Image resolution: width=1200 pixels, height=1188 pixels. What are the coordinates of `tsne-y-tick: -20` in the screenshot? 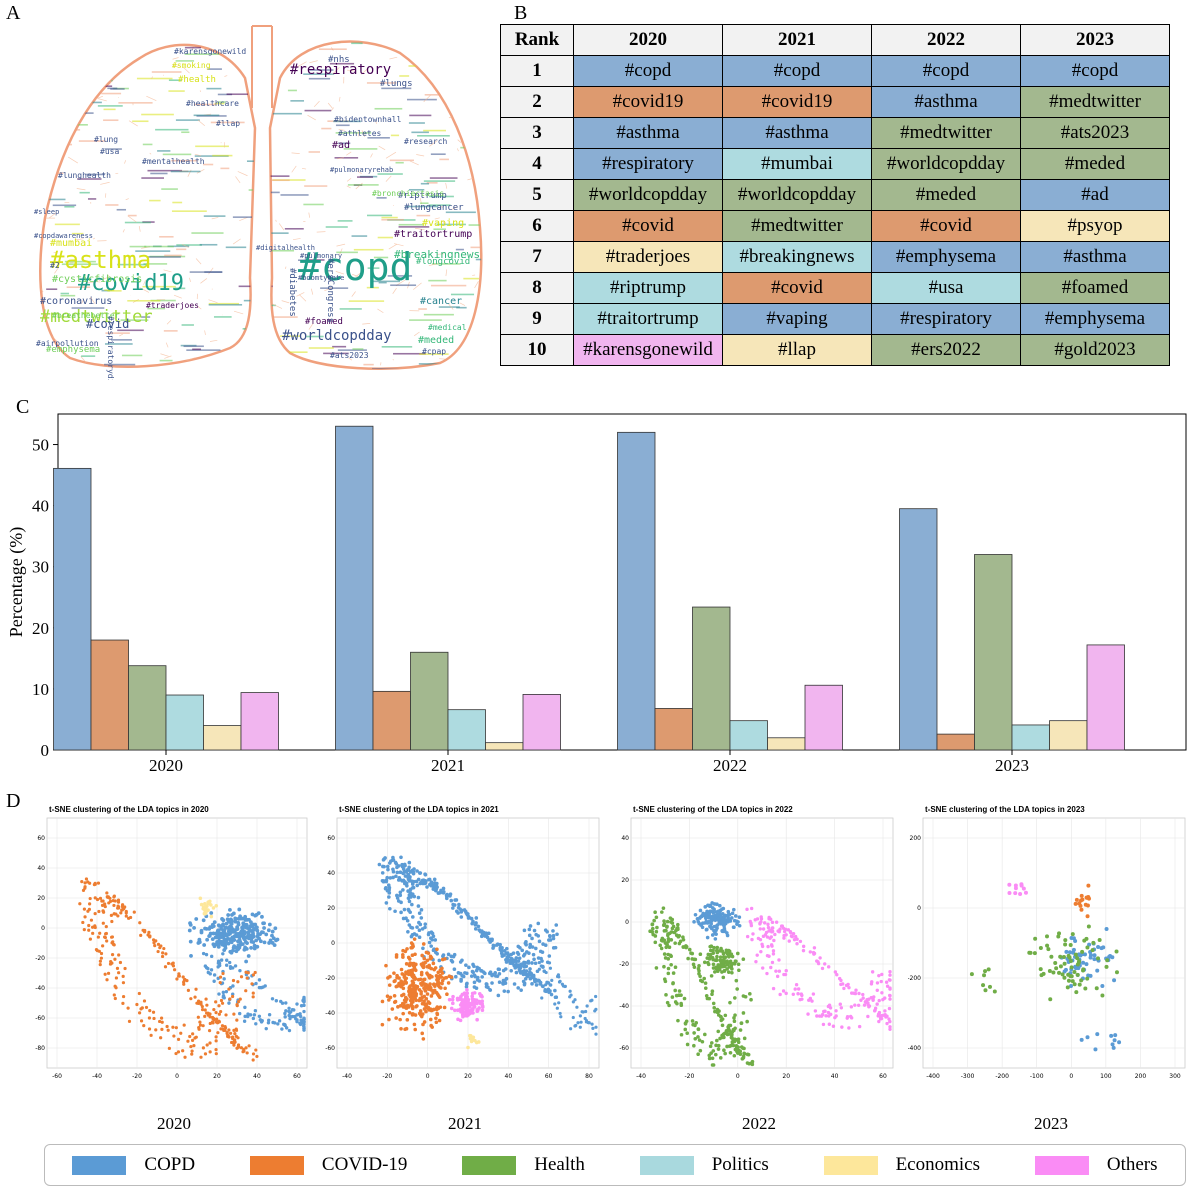 It's located at (624, 964).